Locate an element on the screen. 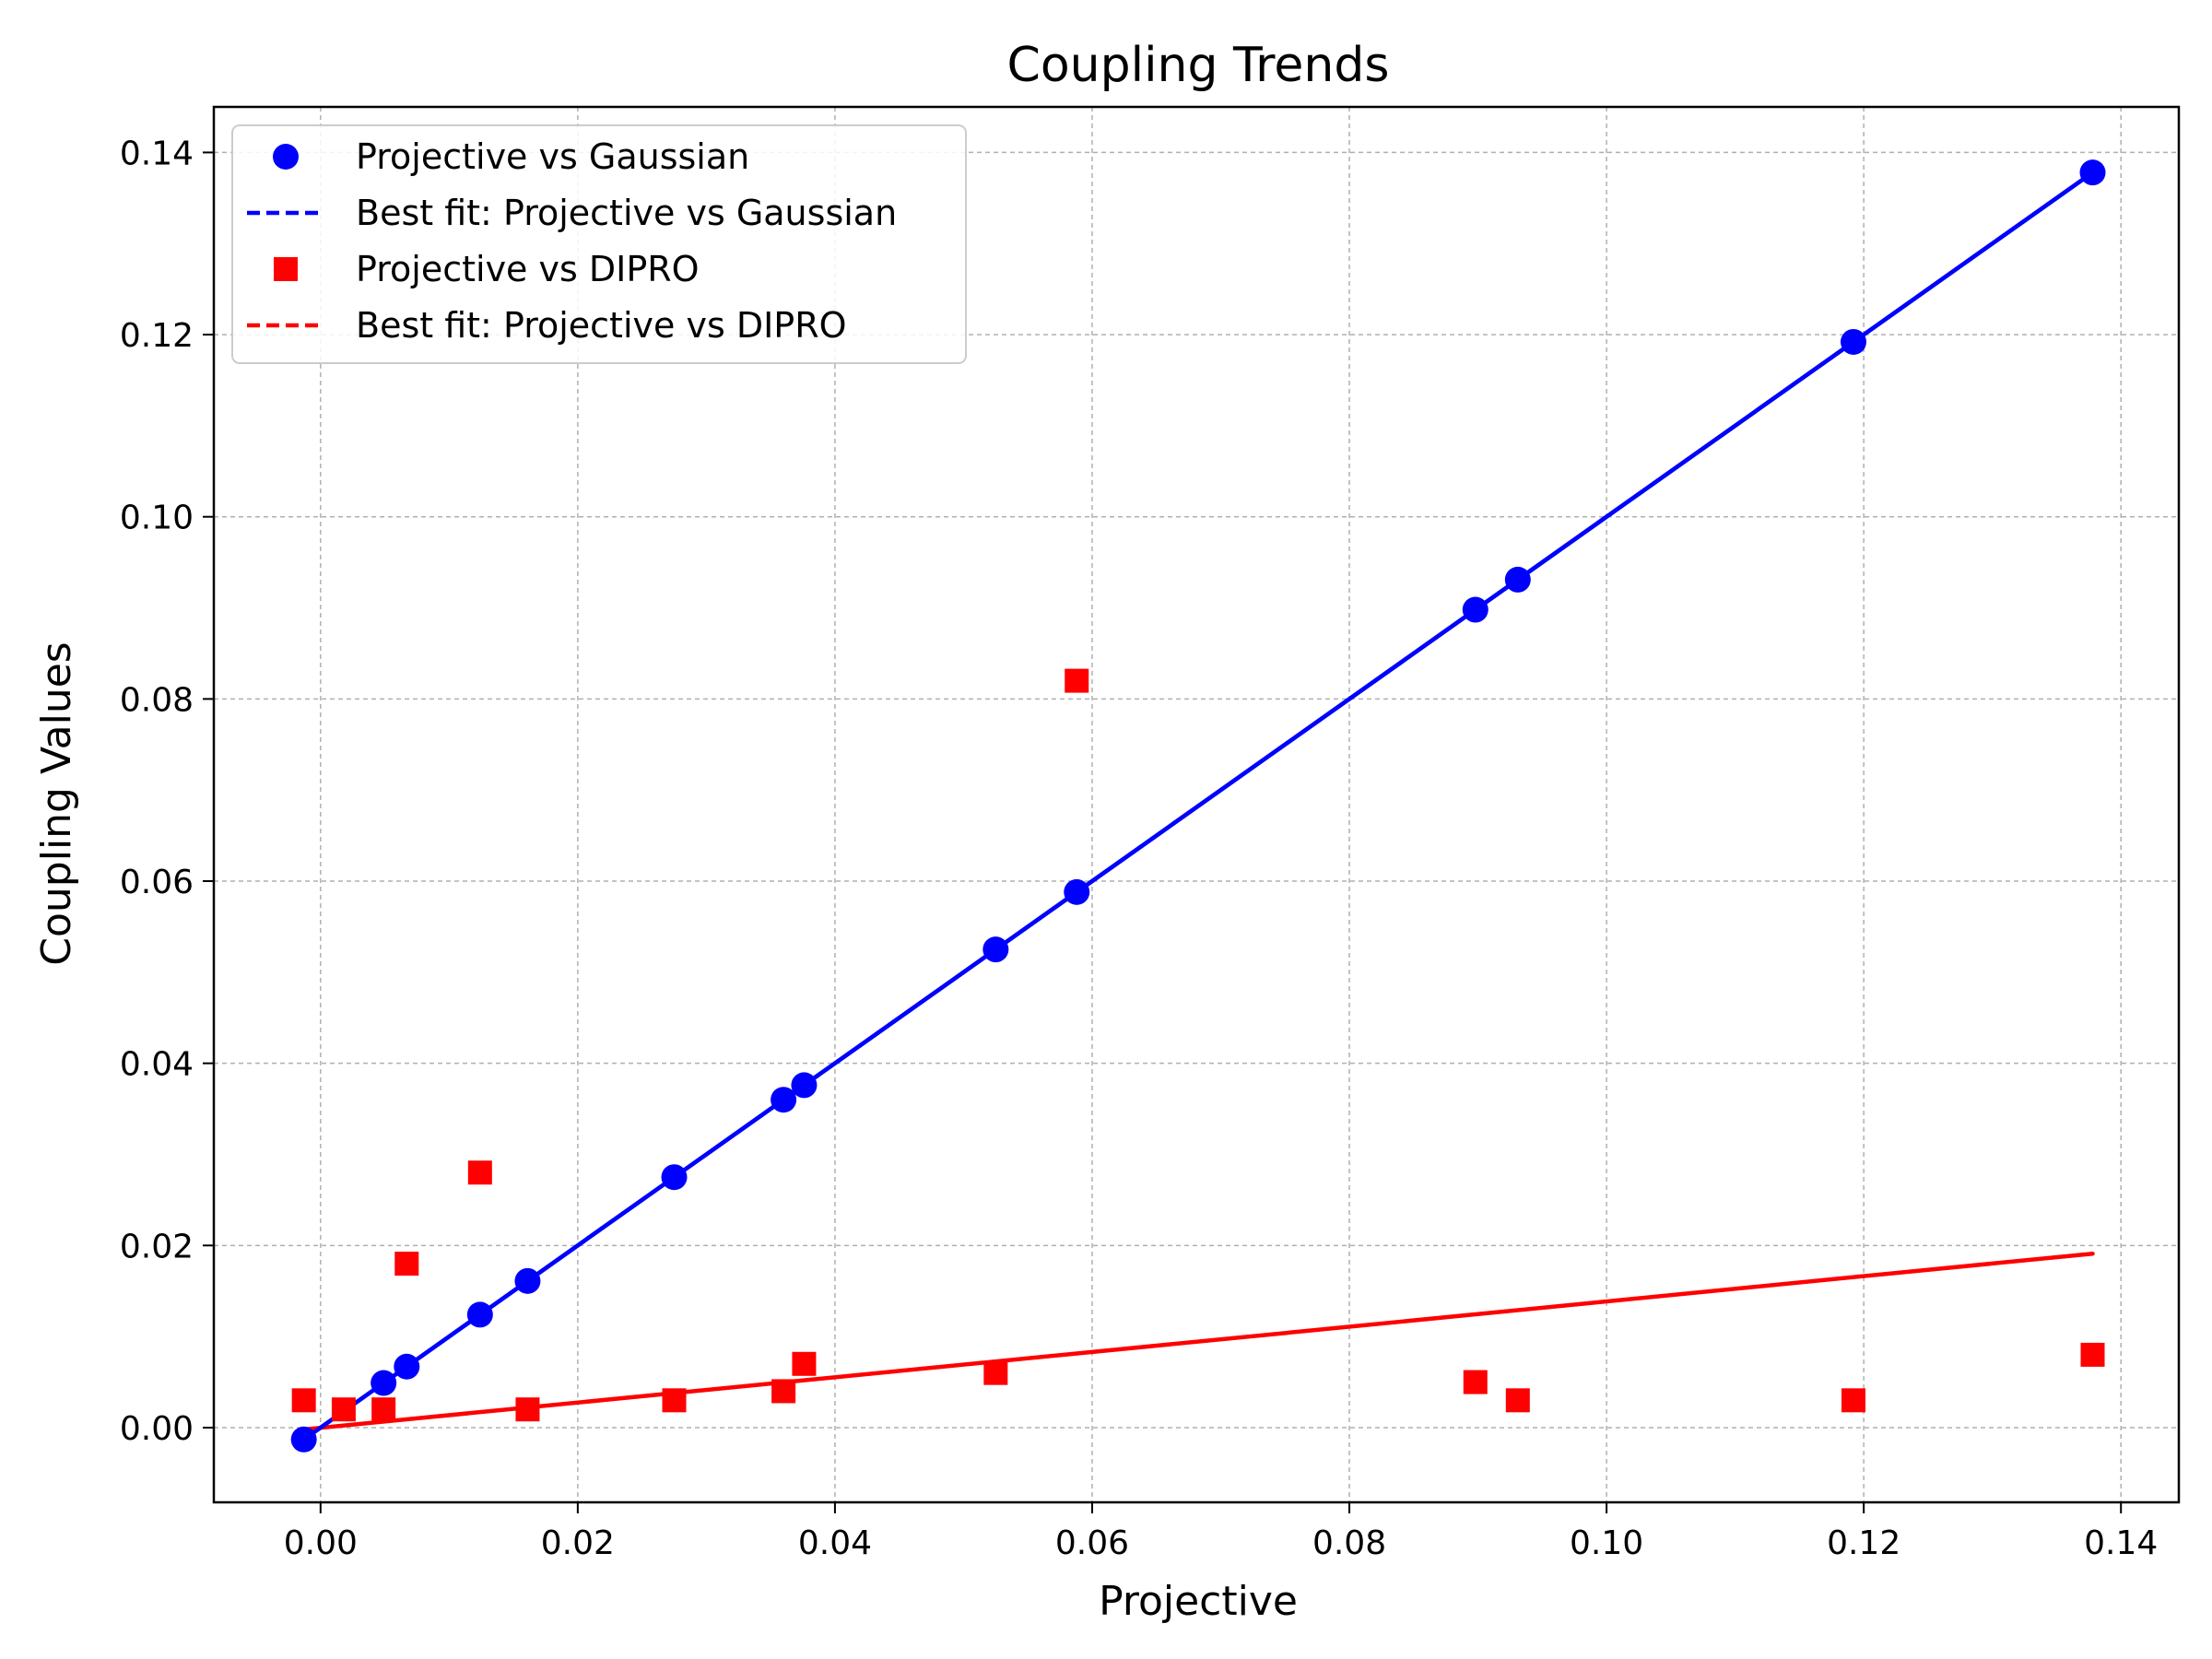  x-tick-label: 0.02 is located at coordinates (578, 1543).